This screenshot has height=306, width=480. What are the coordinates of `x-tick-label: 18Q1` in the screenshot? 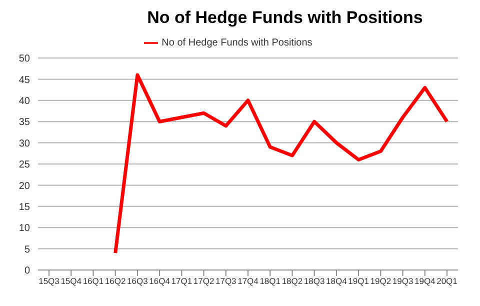 It's located at (270, 281).